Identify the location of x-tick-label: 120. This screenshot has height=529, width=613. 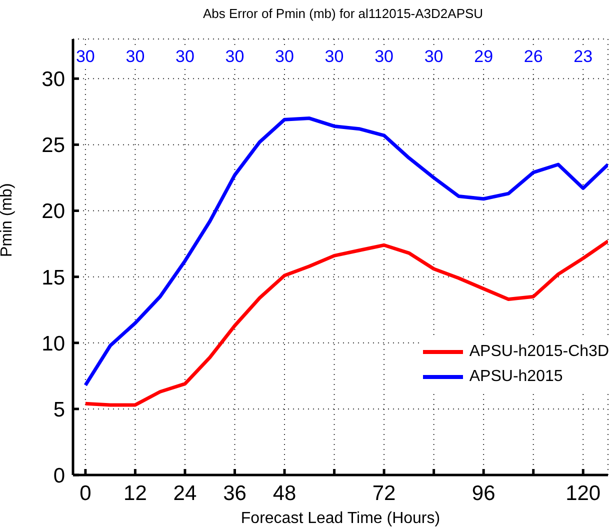
(583, 493).